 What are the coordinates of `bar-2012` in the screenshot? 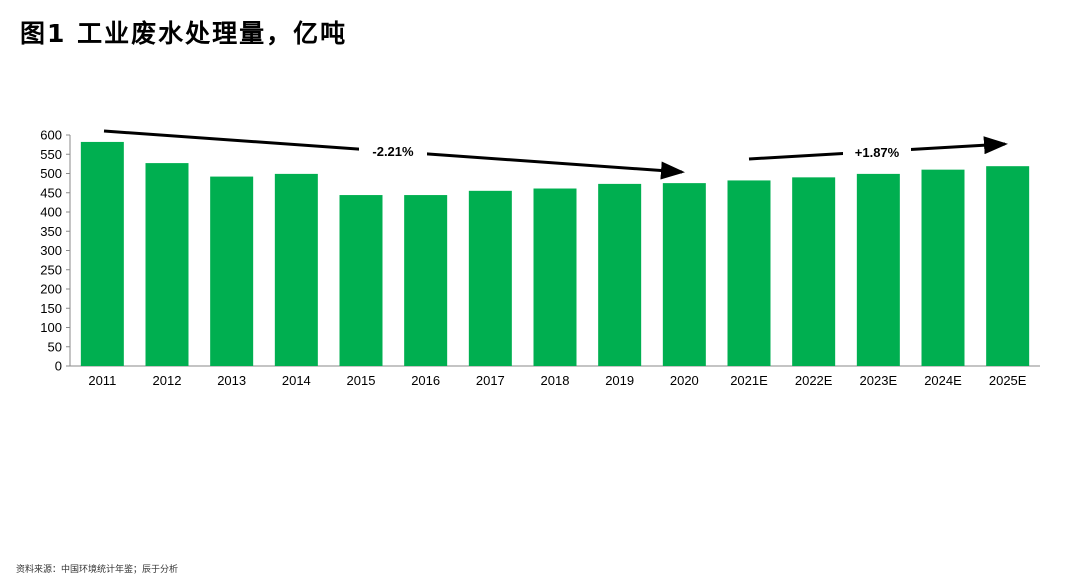 It's located at (167, 264).